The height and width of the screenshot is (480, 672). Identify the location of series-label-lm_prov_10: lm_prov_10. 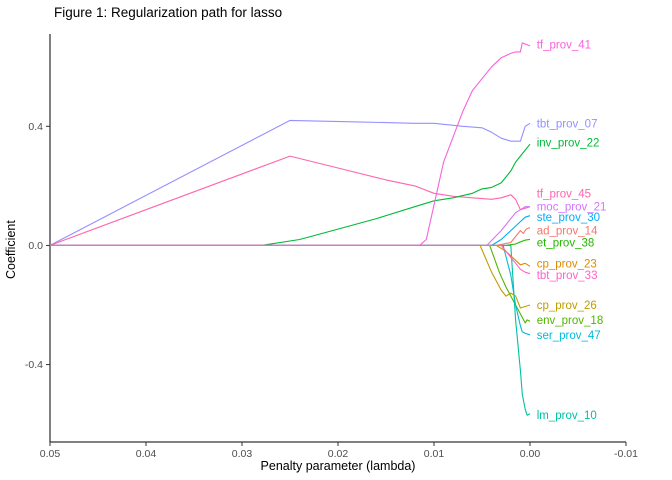
(567, 416).